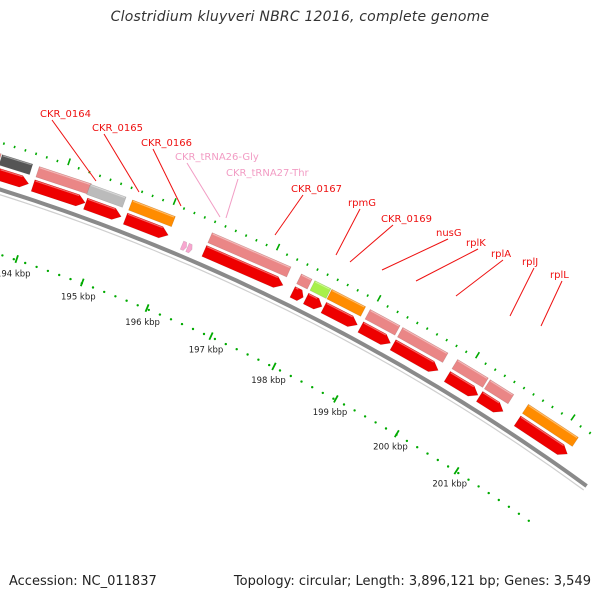 The image size is (600, 600). What do you see at coordinates (117, 128) in the screenshot?
I see `gene-label: CKR_0165` at bounding box center [117, 128].